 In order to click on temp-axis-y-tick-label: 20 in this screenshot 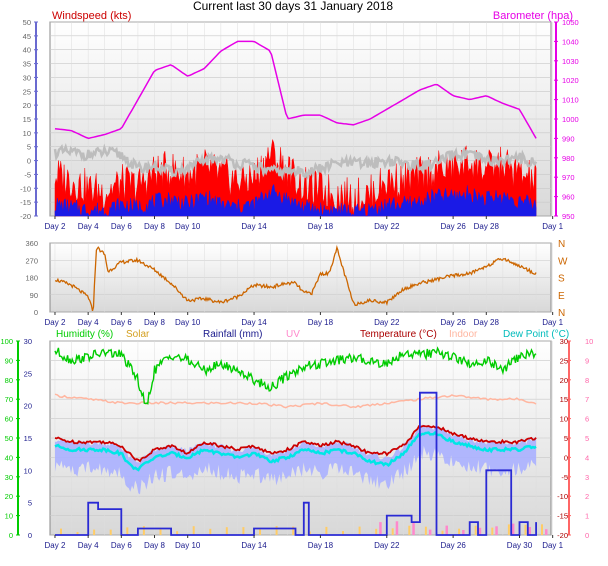, I will do `click(564, 380)`.